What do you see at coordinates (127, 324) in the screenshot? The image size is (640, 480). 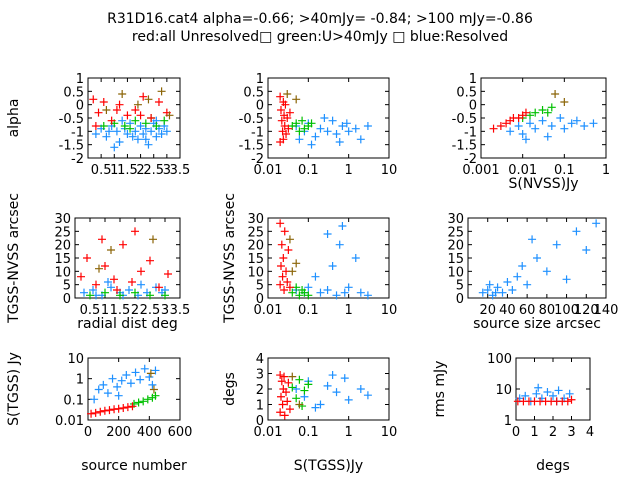 I see `x-axis-label: radial dist deg` at bounding box center [127, 324].